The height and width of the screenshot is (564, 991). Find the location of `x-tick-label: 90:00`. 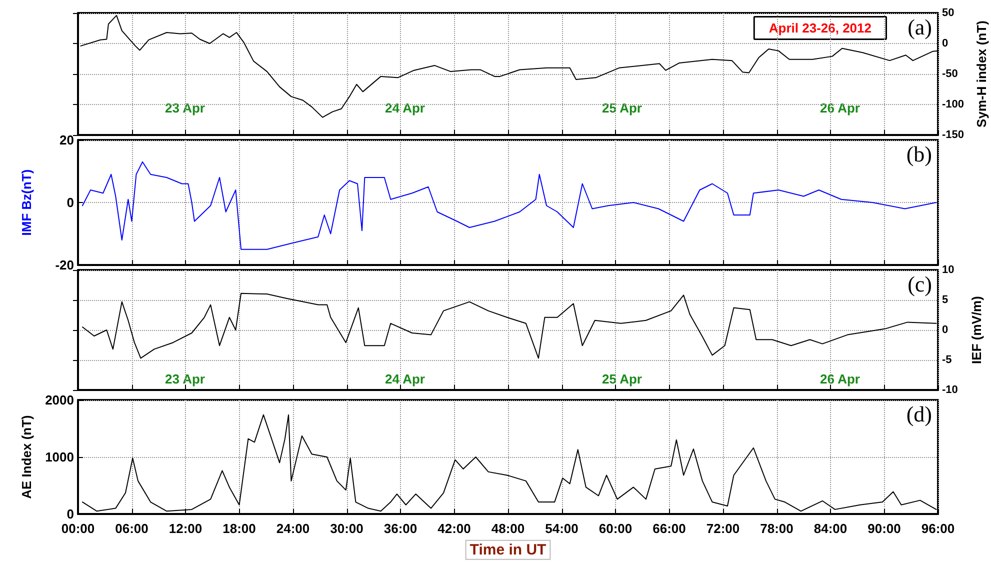

x-tick-label: 90:00 is located at coordinates (884, 528).